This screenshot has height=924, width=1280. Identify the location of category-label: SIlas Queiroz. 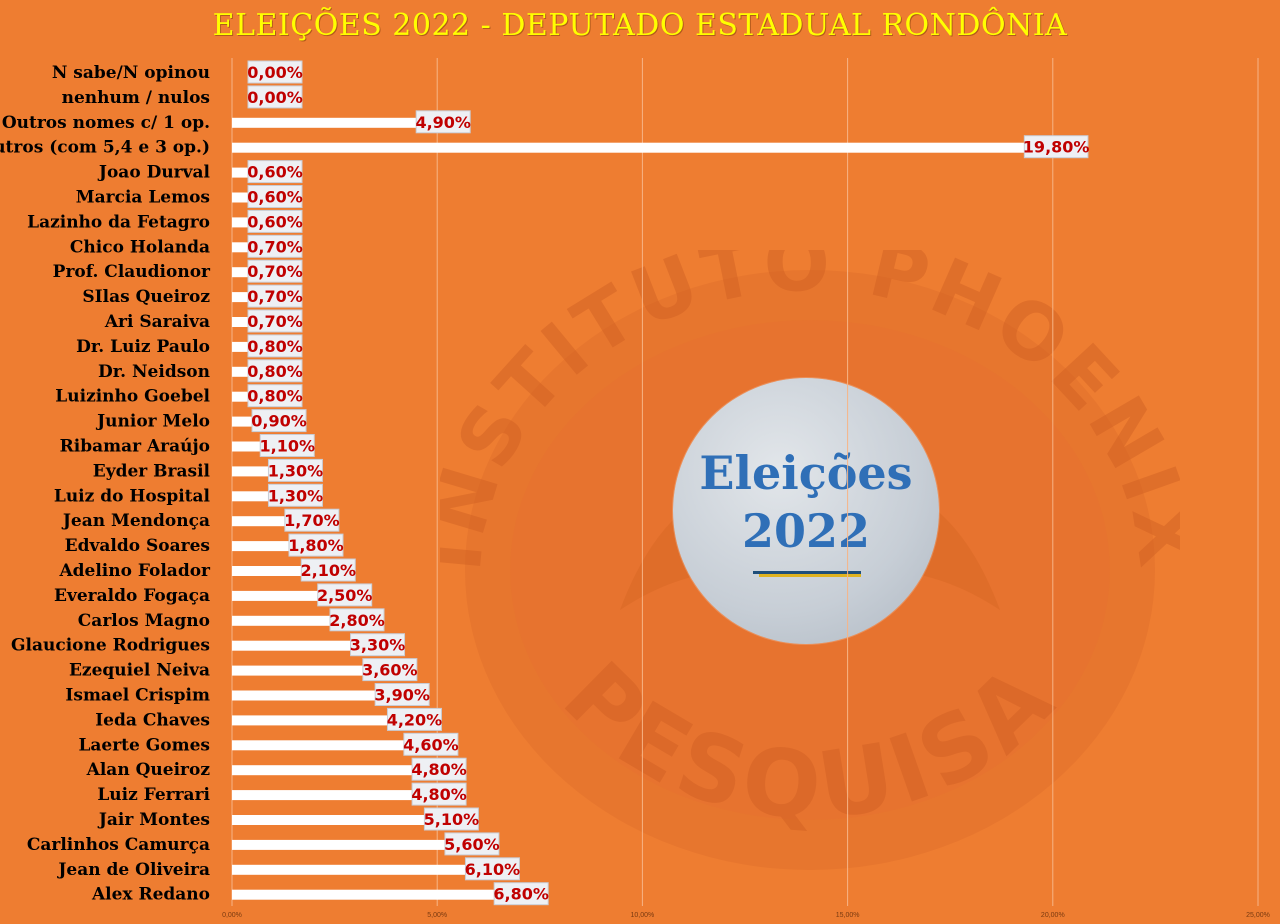
(146, 297).